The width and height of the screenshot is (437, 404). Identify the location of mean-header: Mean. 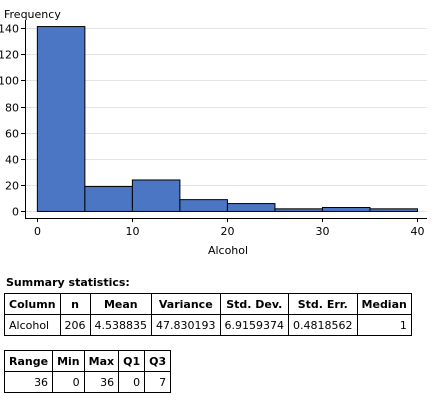
(121, 304).